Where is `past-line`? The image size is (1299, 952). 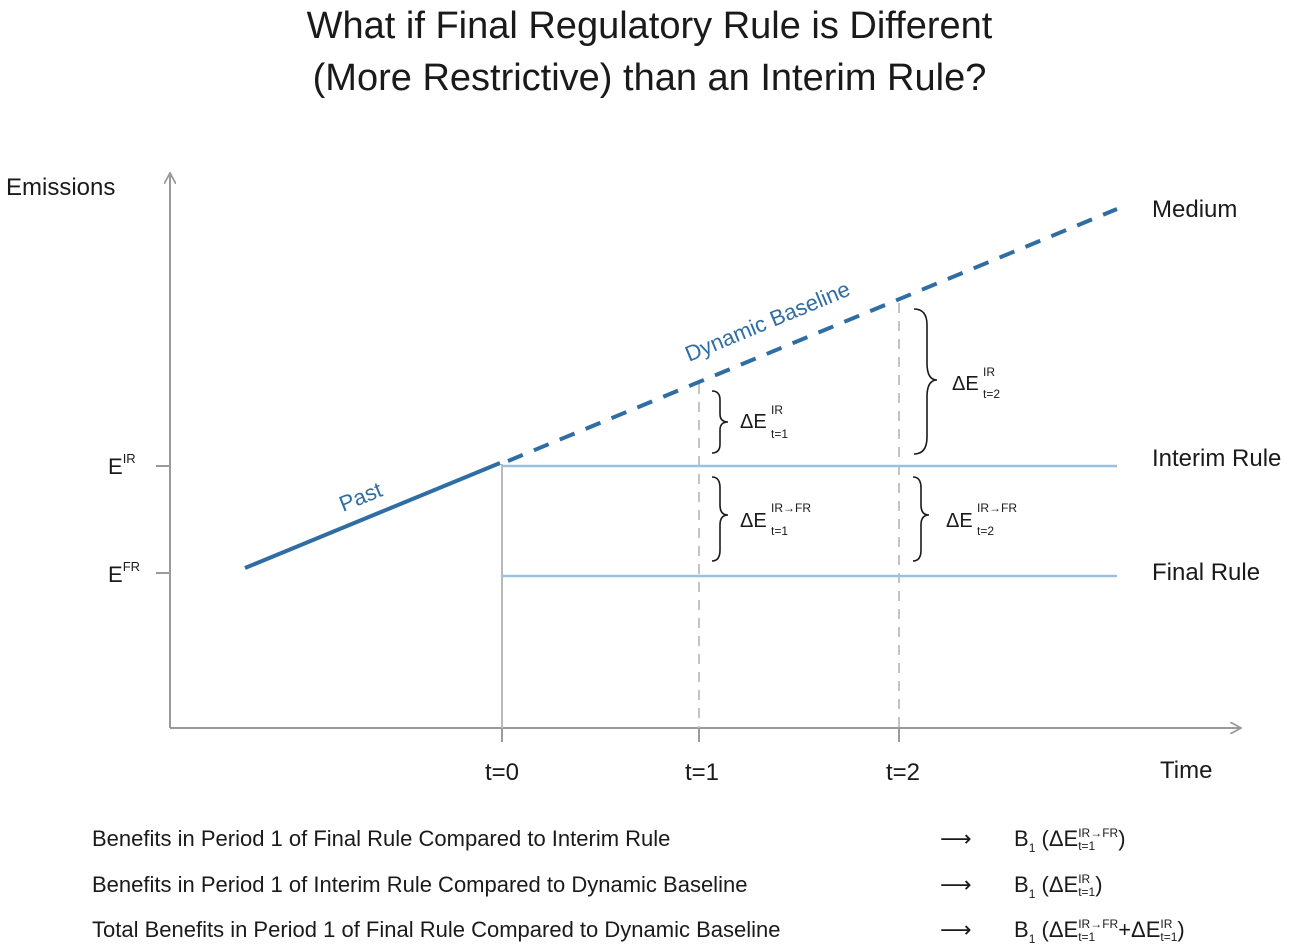
past-line is located at coordinates (372, 515).